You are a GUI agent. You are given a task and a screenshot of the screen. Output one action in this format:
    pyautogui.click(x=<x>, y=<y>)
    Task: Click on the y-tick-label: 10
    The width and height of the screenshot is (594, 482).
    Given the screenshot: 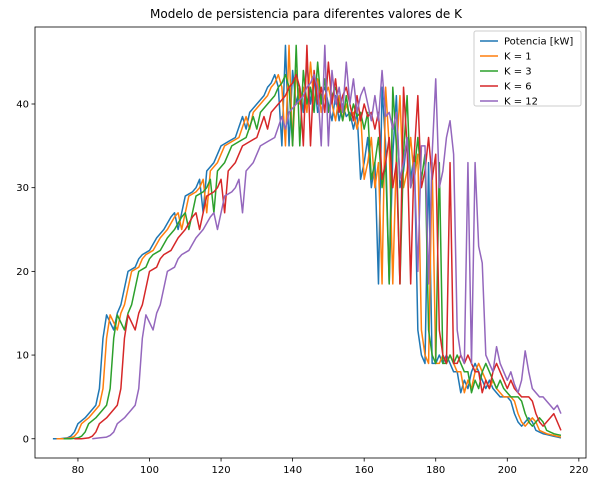 What is the action you would take?
    pyautogui.click(x=22, y=356)
    